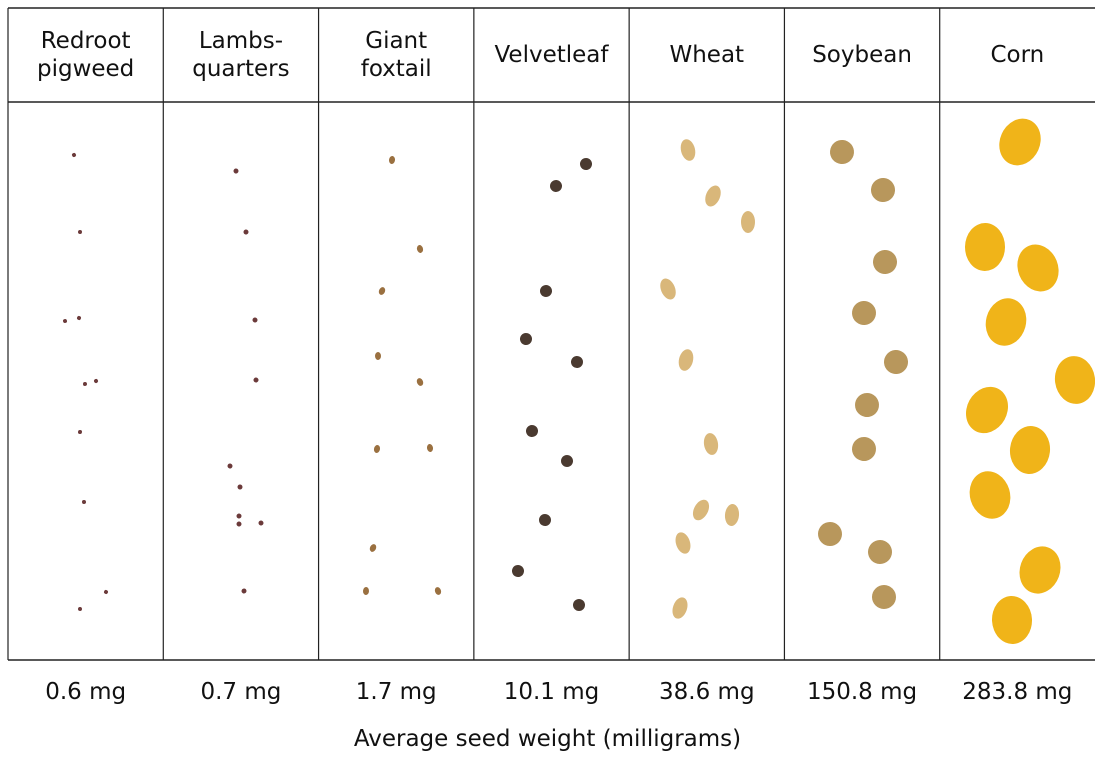 This screenshot has height=765, width=1095. I want to click on column-header: Redroot pigweed, so click(85, 55).